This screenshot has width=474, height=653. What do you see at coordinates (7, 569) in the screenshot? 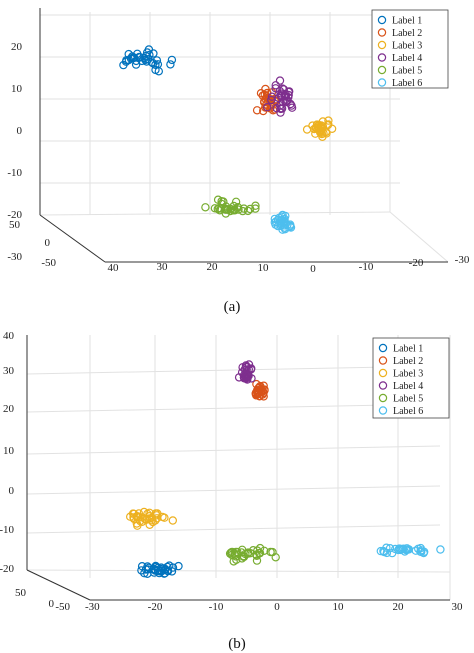
I see `b-ztick-m20: -20` at bounding box center [7, 569].